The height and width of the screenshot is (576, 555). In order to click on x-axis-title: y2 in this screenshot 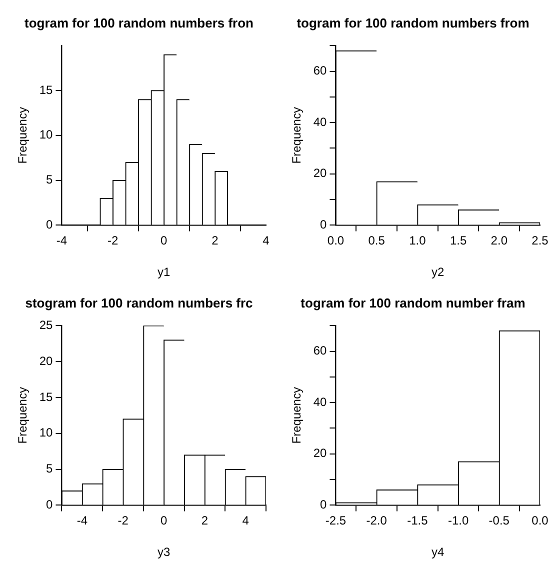, I will do `click(438, 272)`.